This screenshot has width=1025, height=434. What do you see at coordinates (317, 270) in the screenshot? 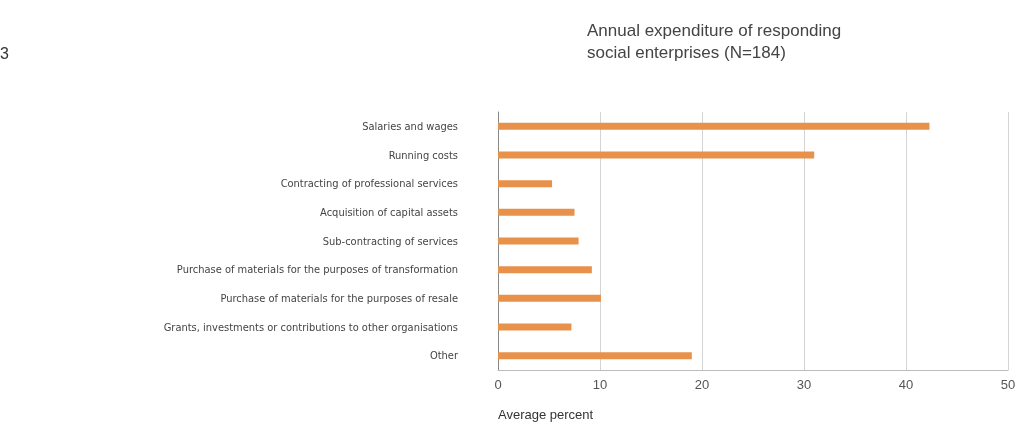
I see `y-tick-label: Purchase of materials for the purposes of transformation` at bounding box center [317, 270].